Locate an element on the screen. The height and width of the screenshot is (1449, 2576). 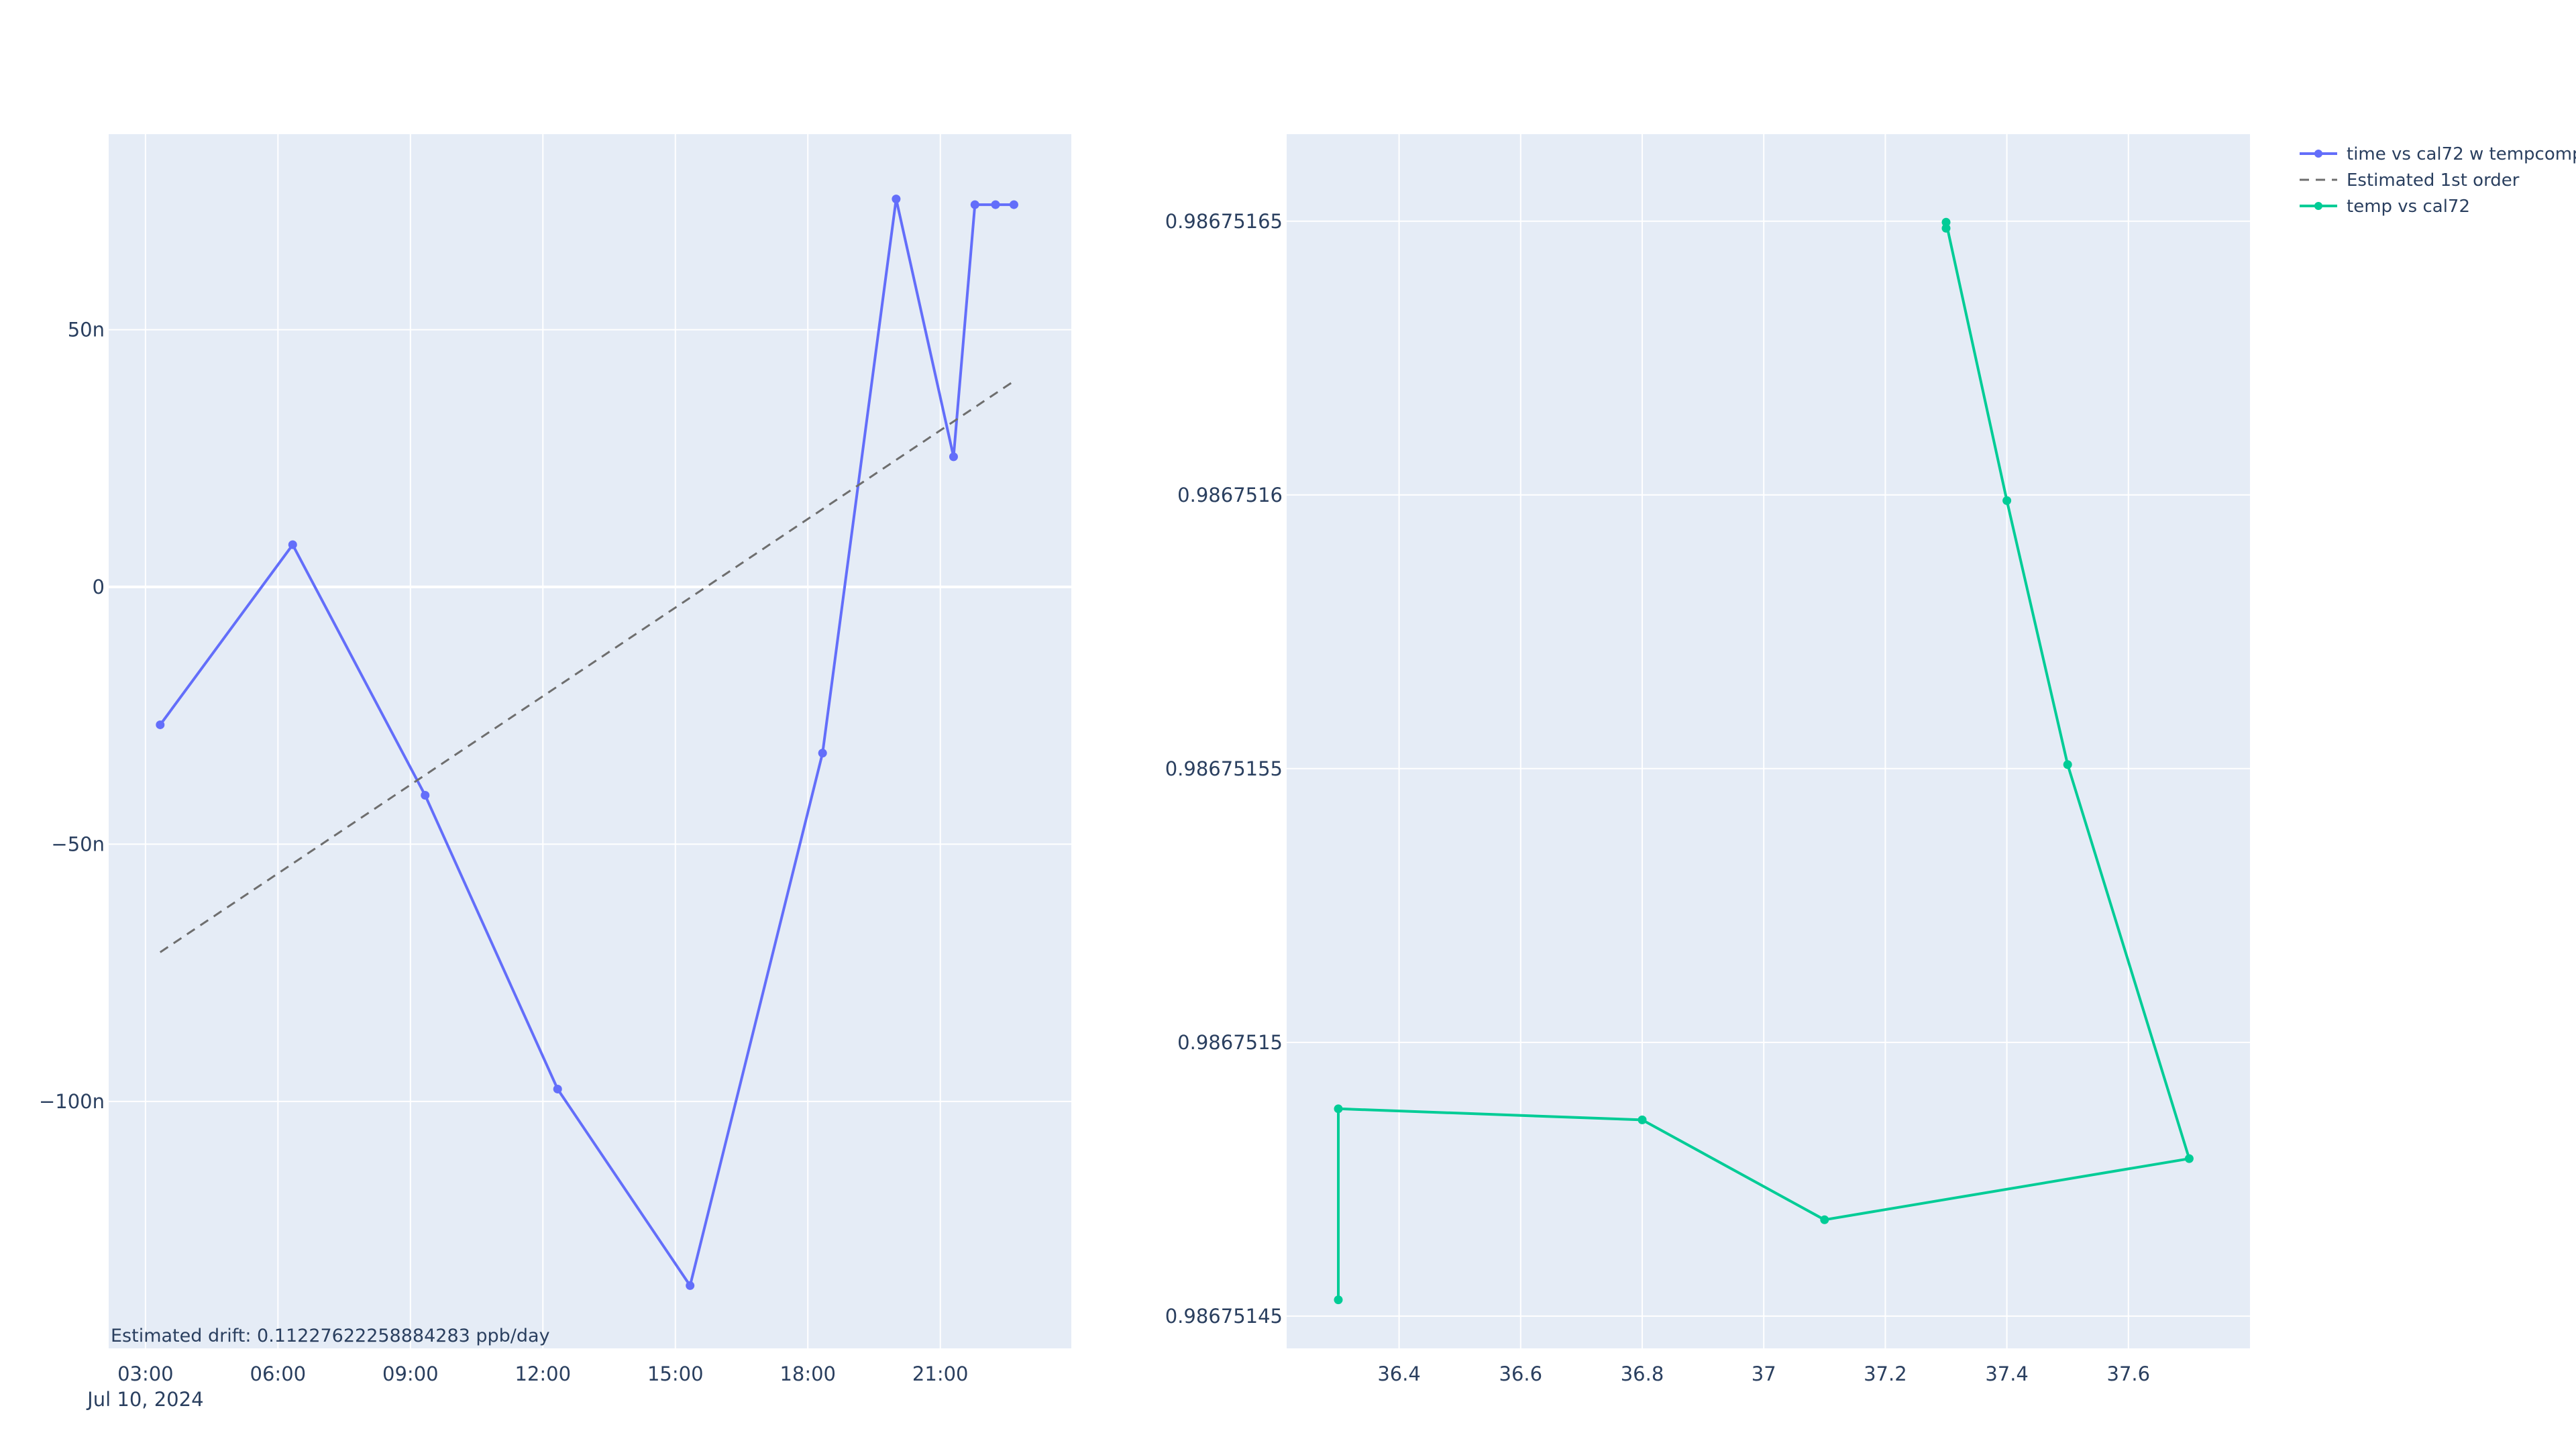
x-tick-label: 37 is located at coordinates (1764, 1373).